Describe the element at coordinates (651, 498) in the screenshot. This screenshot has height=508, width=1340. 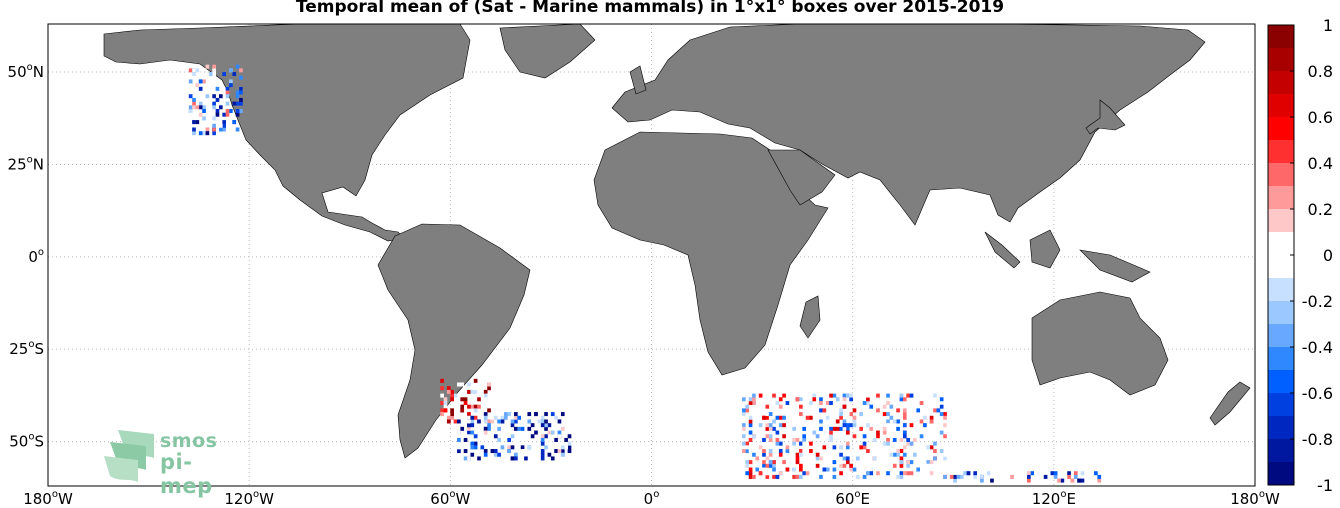
I see `x-axis-ticks: 180oW 120oW 60oW 0o 60oE 120oE 180oW` at that location.